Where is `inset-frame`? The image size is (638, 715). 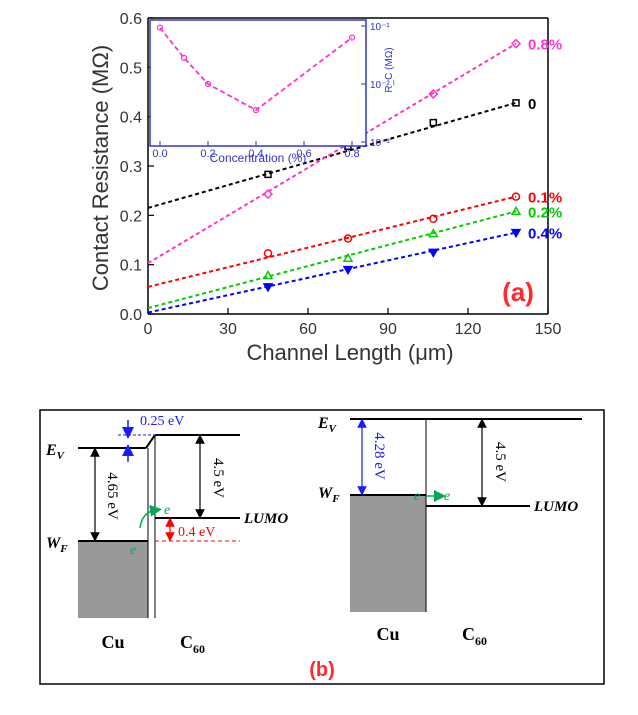 inset-frame is located at coordinates (258, 83).